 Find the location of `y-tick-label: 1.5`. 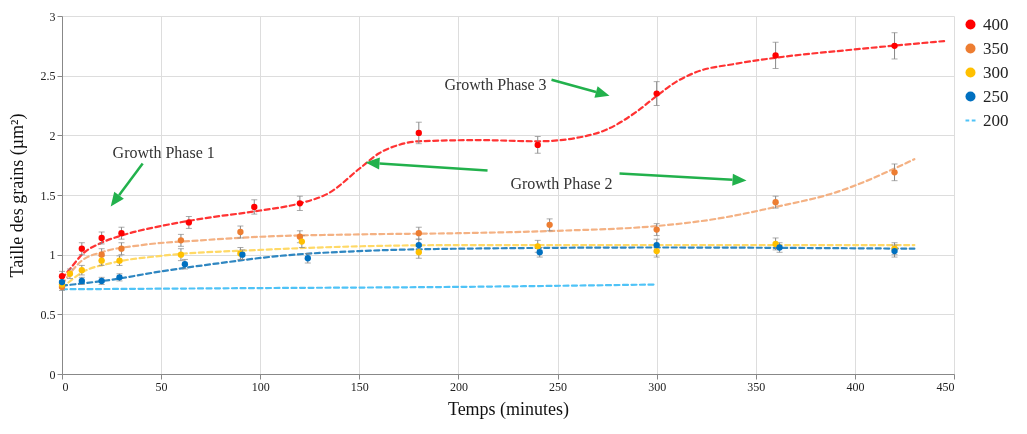

y-tick-label: 1.5 is located at coordinates (48, 195).